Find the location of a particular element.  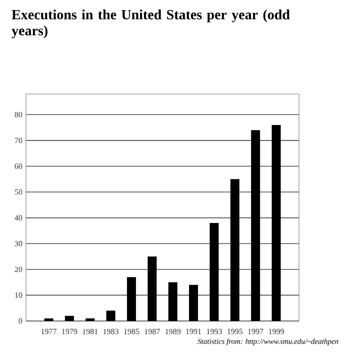

x-tick-label: 1995 is located at coordinates (235, 331).